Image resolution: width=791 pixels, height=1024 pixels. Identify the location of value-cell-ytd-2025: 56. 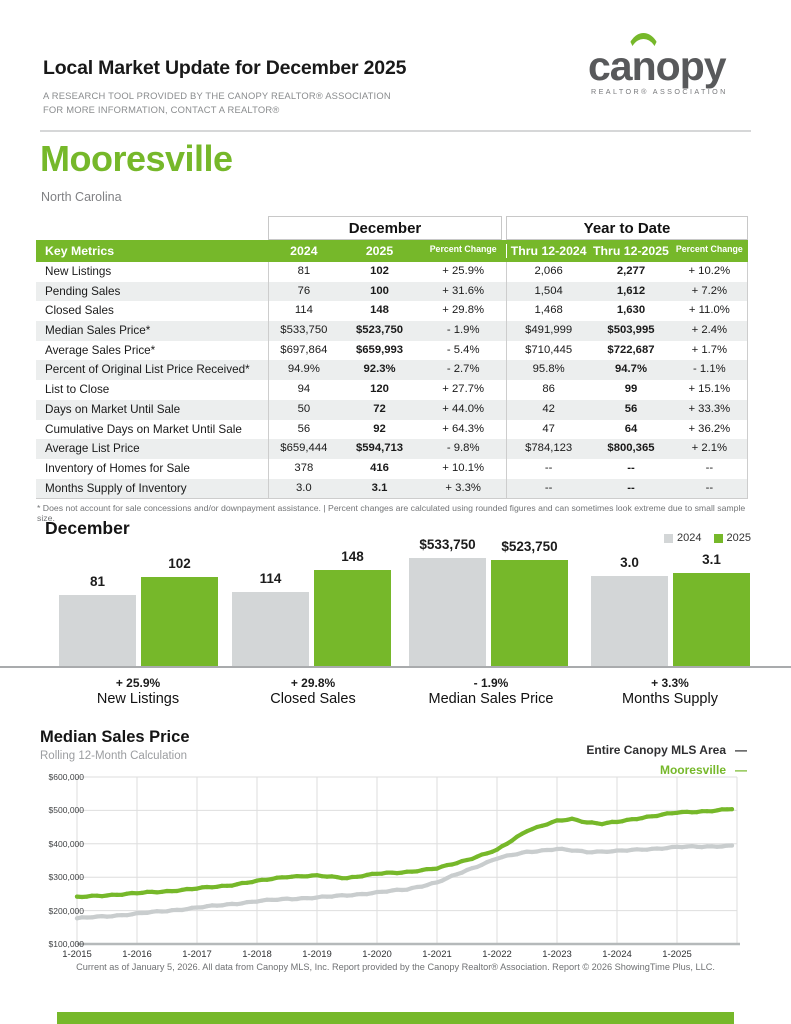
(631, 408).